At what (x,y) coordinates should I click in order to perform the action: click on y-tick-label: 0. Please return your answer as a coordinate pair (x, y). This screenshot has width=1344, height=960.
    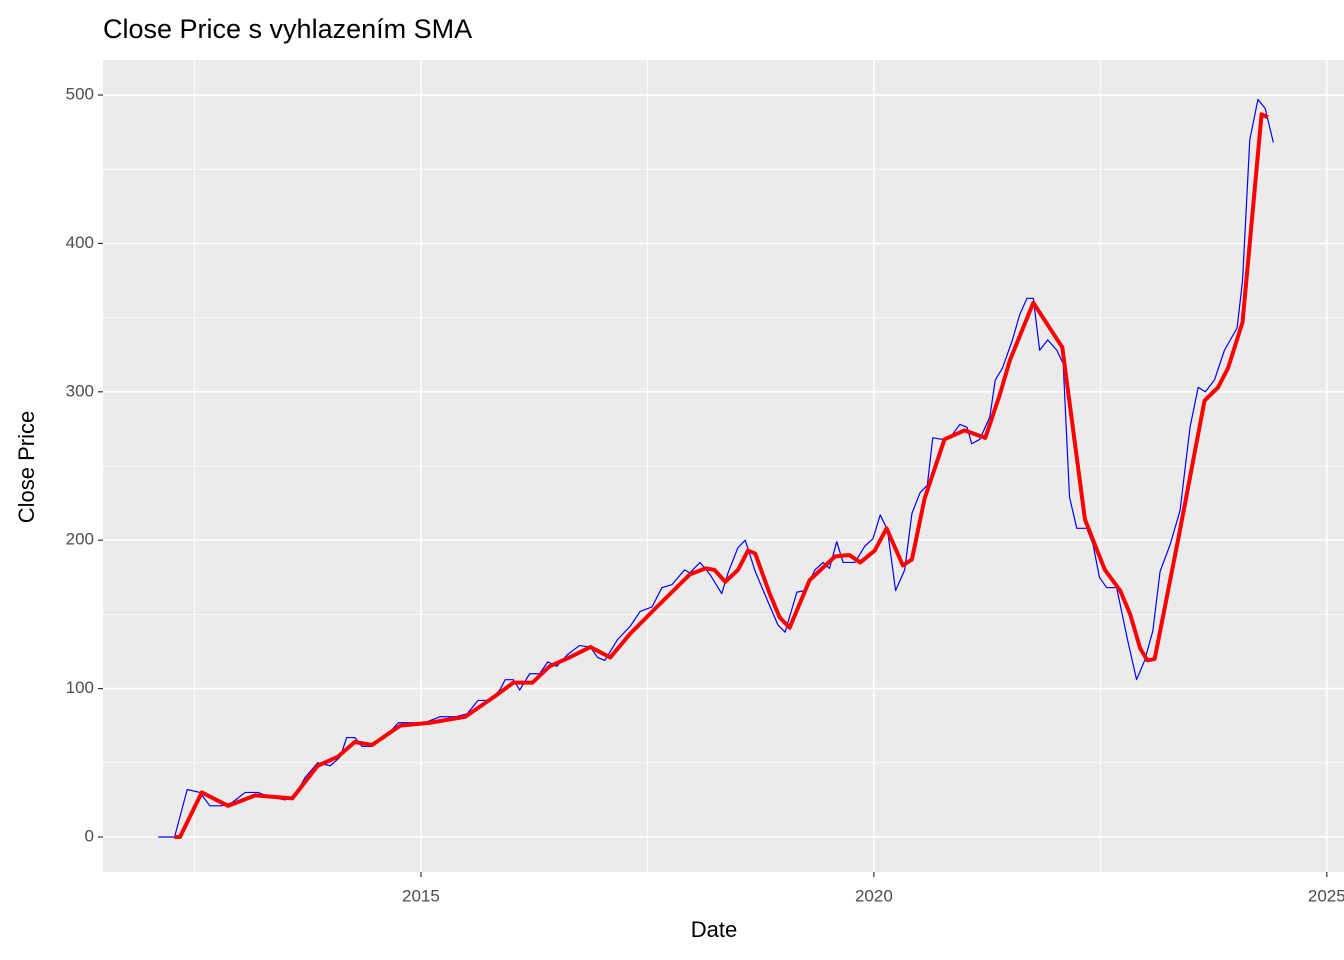
    Looking at the image, I should click on (89, 835).